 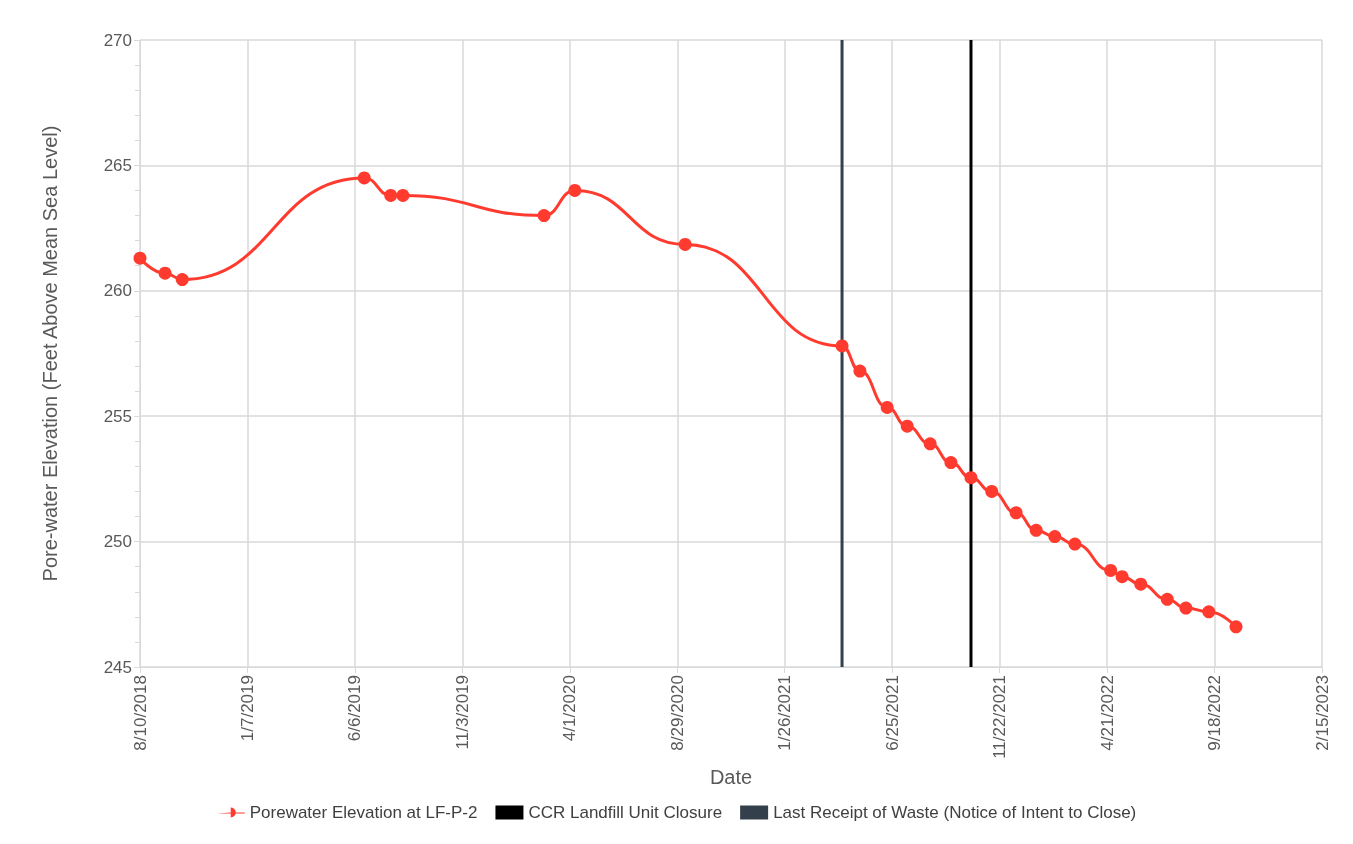 I want to click on x-tick-label: 6/25/2021, so click(x=892, y=713).